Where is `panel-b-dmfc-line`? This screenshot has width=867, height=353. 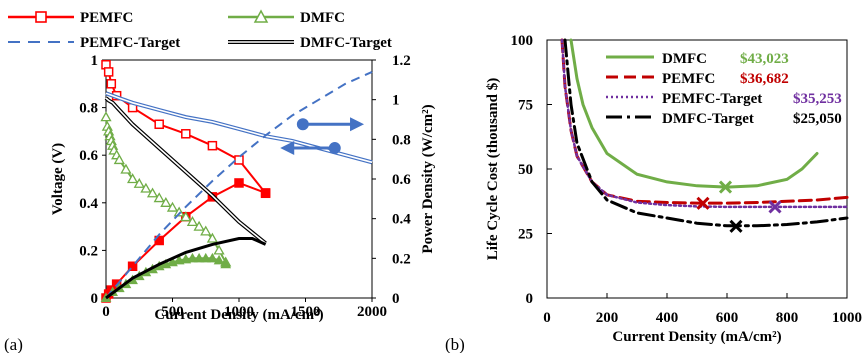 panel-b-dmfc-line is located at coordinates (694, 113).